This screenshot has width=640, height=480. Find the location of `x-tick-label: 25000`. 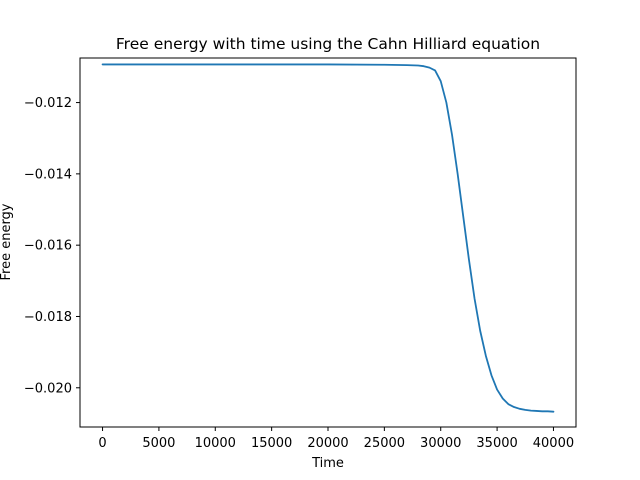

x-tick-label: 25000 is located at coordinates (384, 443).